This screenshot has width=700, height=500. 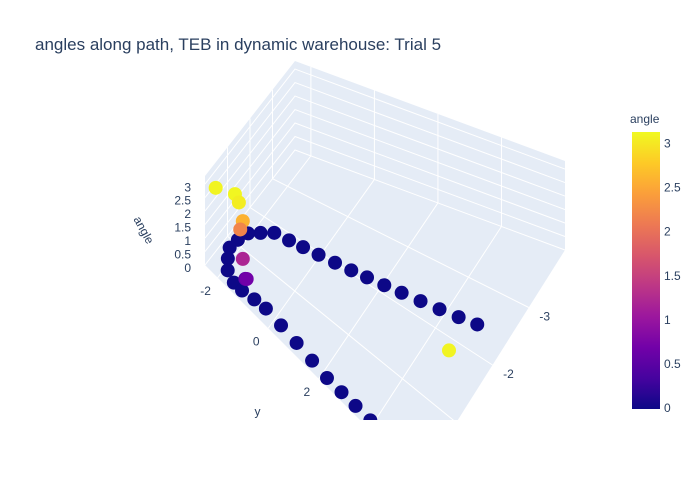 What do you see at coordinates (667, 144) in the screenshot?
I see `colorbar-tick-label: 3` at bounding box center [667, 144].